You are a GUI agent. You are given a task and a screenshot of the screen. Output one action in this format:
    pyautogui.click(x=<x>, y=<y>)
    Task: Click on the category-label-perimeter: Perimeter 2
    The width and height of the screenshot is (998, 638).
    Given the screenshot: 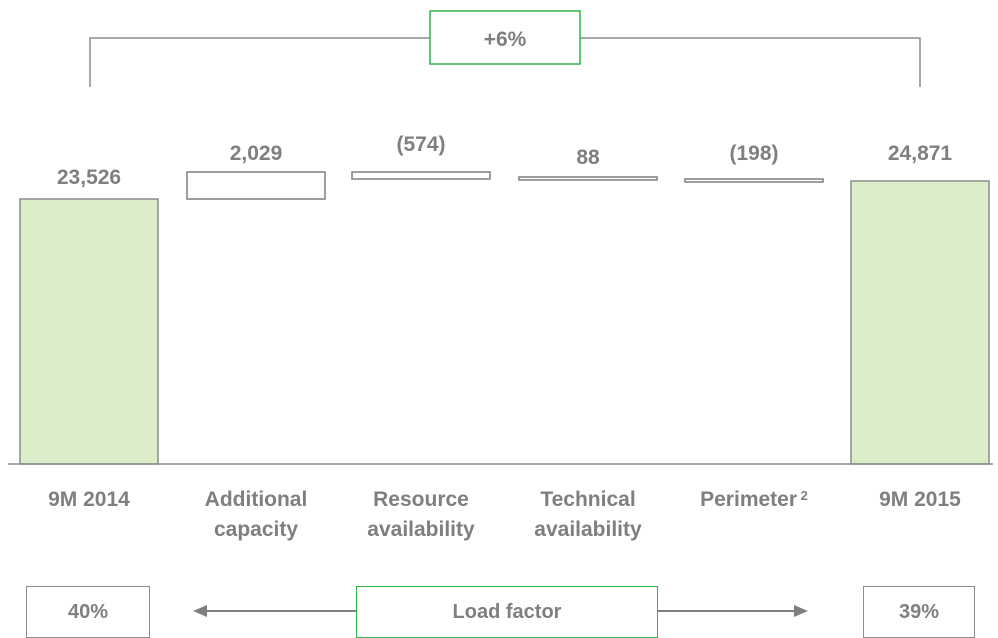 What is the action you would take?
    pyautogui.click(x=754, y=499)
    